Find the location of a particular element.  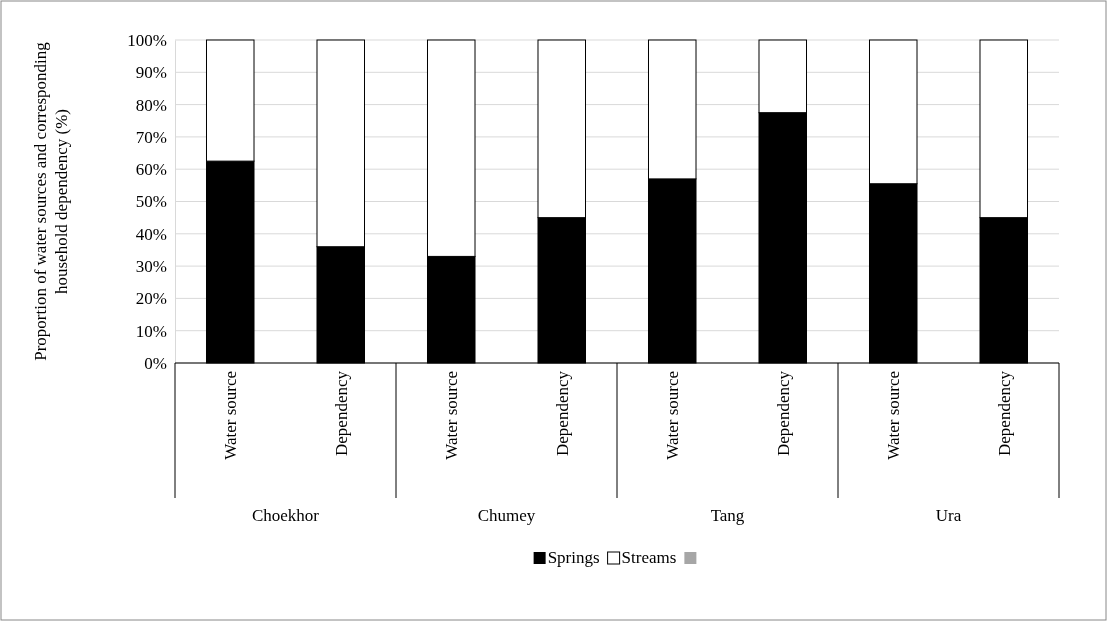

y-tick-label: 30% is located at coordinates (151, 267).